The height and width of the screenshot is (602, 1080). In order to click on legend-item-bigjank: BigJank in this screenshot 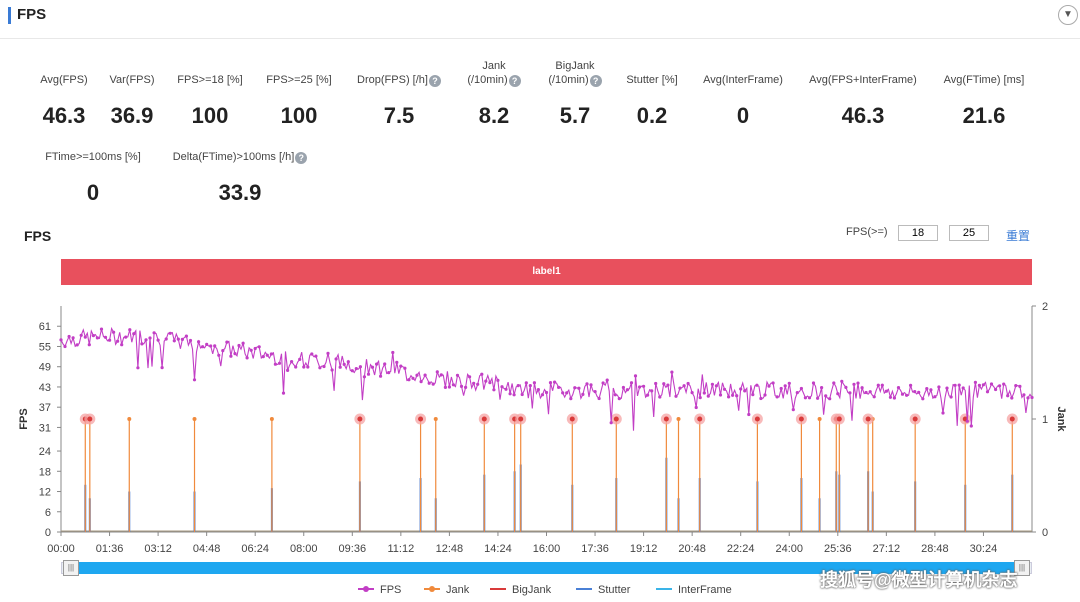, I will do `click(520, 590)`.